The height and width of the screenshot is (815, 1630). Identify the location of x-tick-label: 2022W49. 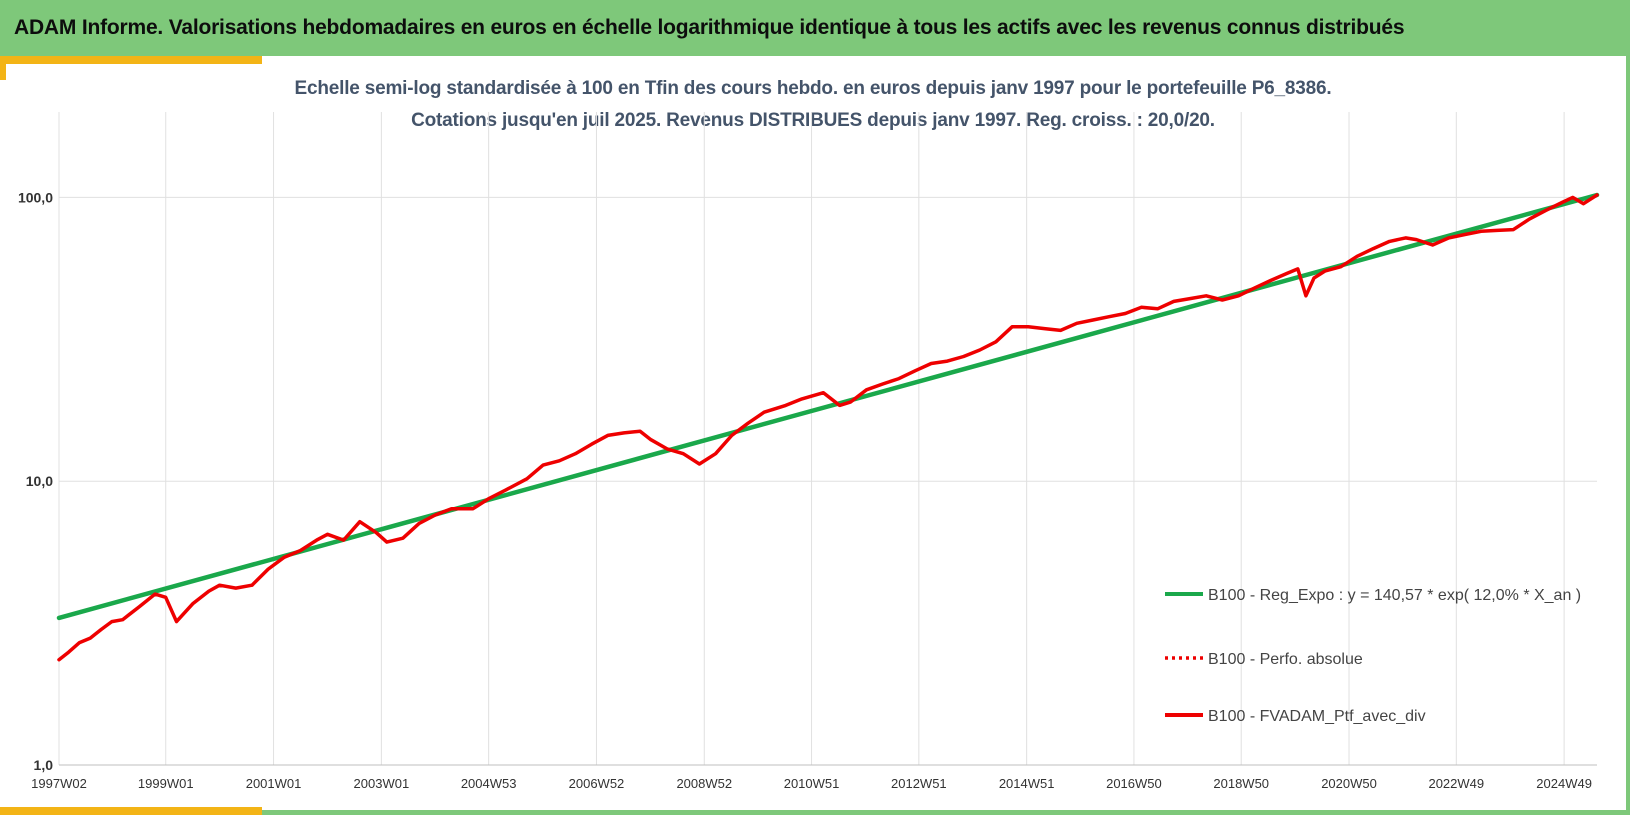
(1456, 783).